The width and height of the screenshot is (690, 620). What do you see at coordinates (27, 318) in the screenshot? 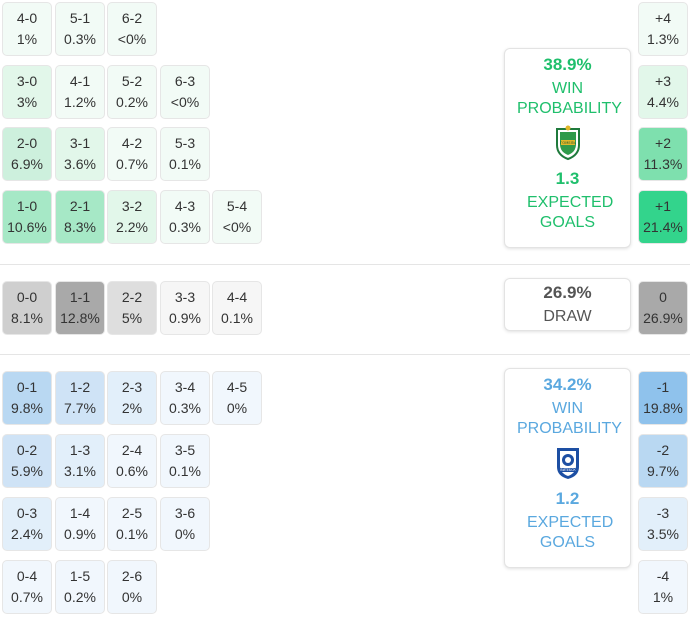
I see `score-probability: 8.1%` at bounding box center [27, 318].